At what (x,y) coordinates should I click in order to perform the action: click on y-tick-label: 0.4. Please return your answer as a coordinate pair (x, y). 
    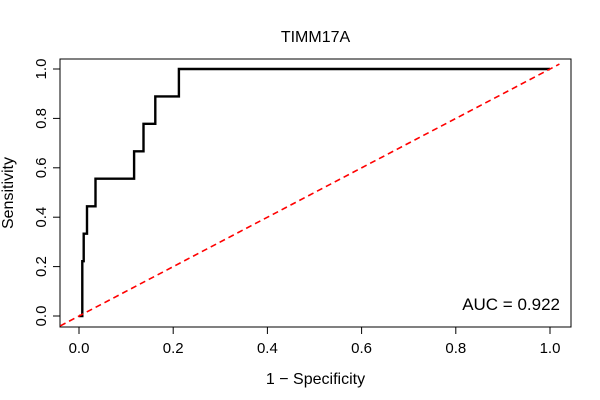
    Looking at the image, I should click on (41, 217).